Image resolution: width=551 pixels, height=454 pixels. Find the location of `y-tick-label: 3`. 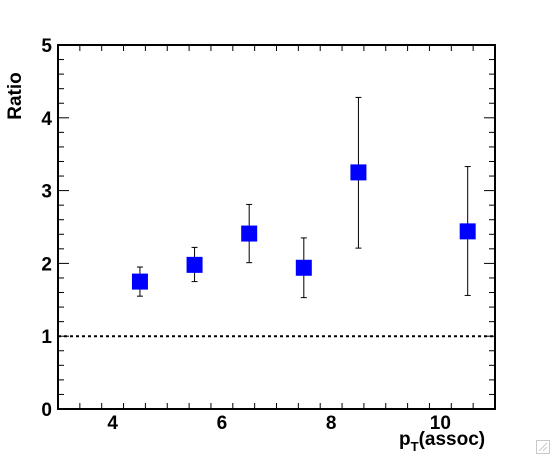

y-tick-label: 3 is located at coordinates (46, 192).